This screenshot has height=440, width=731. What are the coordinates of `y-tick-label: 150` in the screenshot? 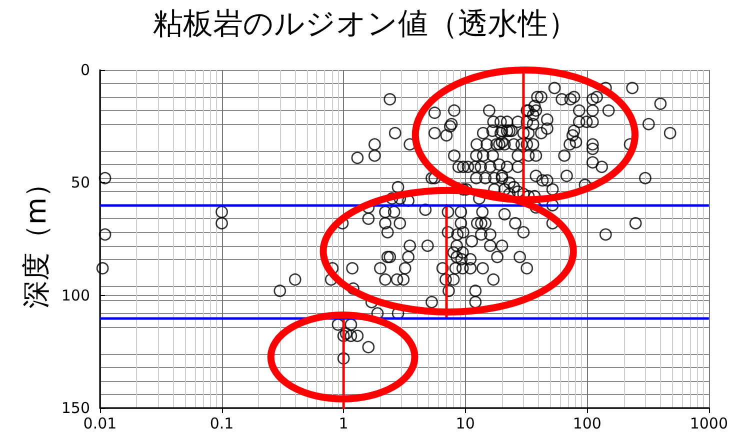 It's located at (75, 408).